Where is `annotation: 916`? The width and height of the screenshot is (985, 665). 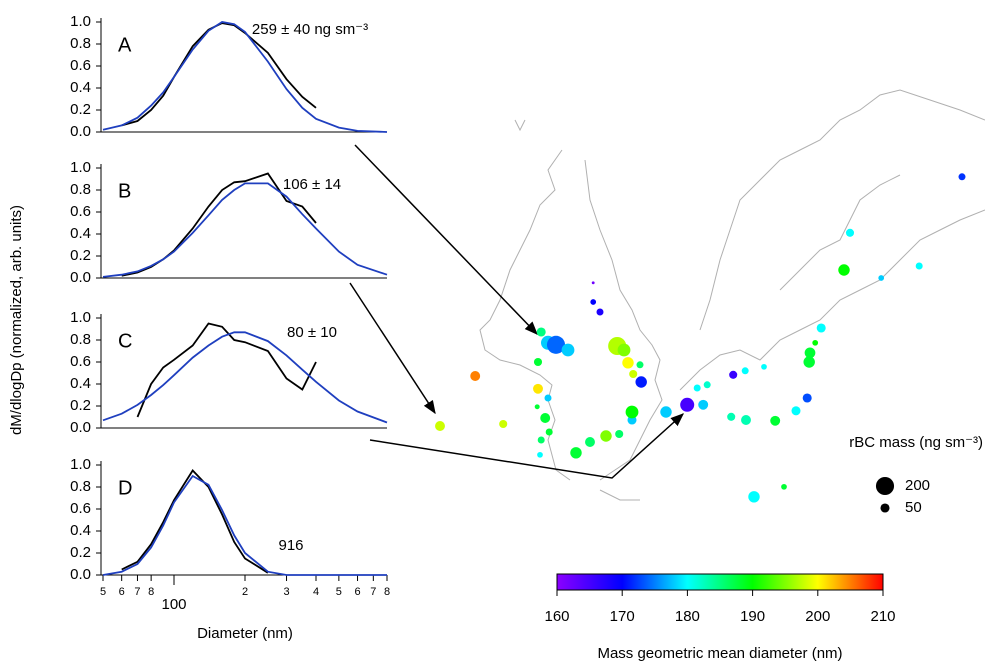
annotation: 916 is located at coordinates (290, 545).